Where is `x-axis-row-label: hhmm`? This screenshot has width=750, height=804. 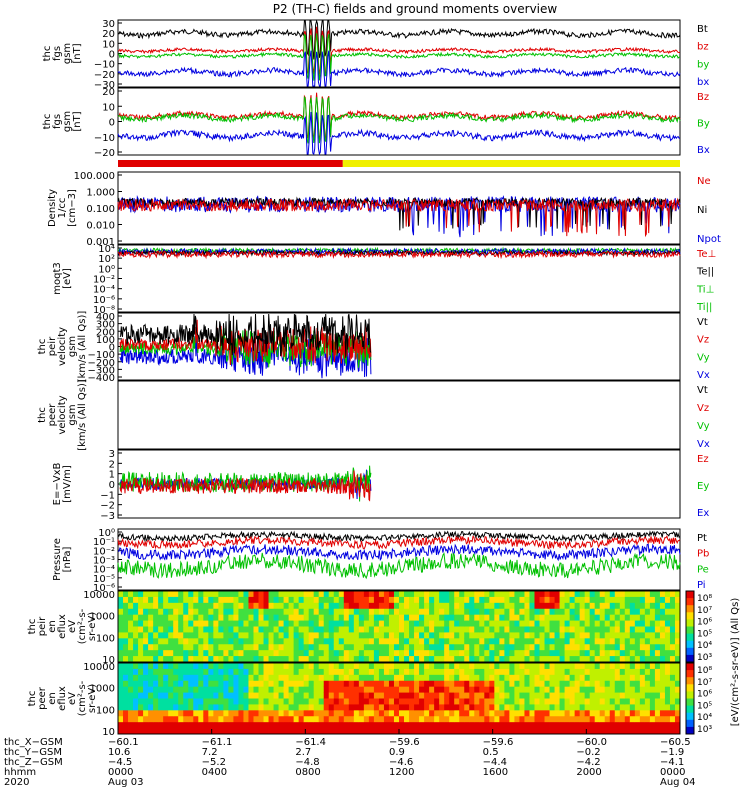 x-axis-row-label: hhmm is located at coordinates (20, 772).